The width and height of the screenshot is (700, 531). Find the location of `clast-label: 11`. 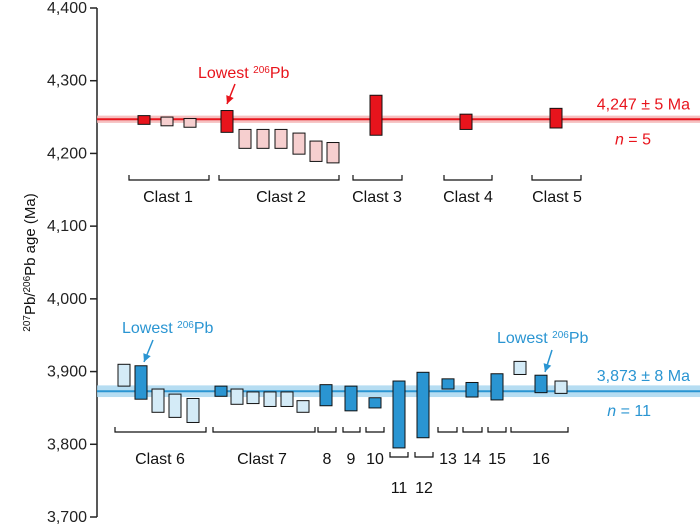

clast-label: 11 is located at coordinates (399, 488).